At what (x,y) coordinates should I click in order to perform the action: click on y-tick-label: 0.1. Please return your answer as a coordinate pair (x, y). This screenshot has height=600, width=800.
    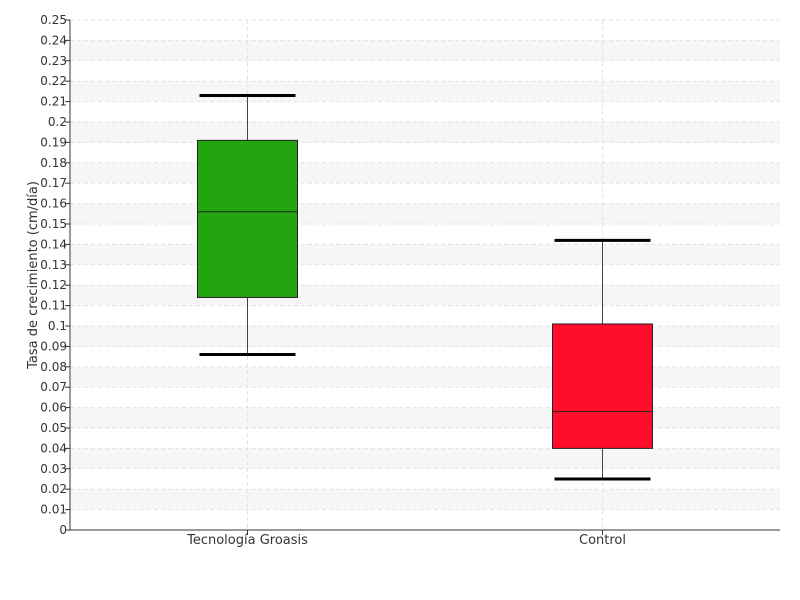
    Looking at the image, I should click on (57, 326).